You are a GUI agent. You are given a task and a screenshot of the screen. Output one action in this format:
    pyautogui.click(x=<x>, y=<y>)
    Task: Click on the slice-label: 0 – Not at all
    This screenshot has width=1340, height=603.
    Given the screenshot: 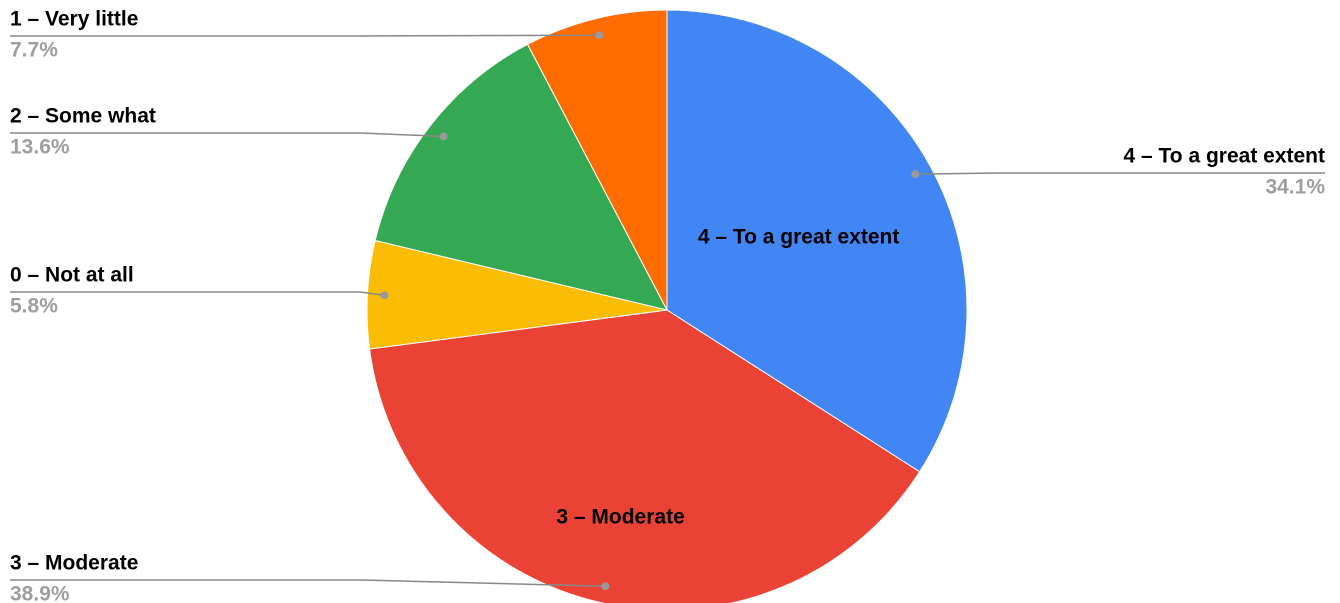 What is the action you would take?
    pyautogui.click(x=72, y=275)
    